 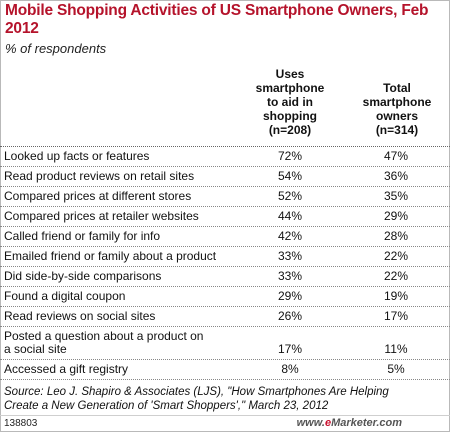 I want to click on row-label-line: Read reviews on social sites, so click(x=80, y=316).